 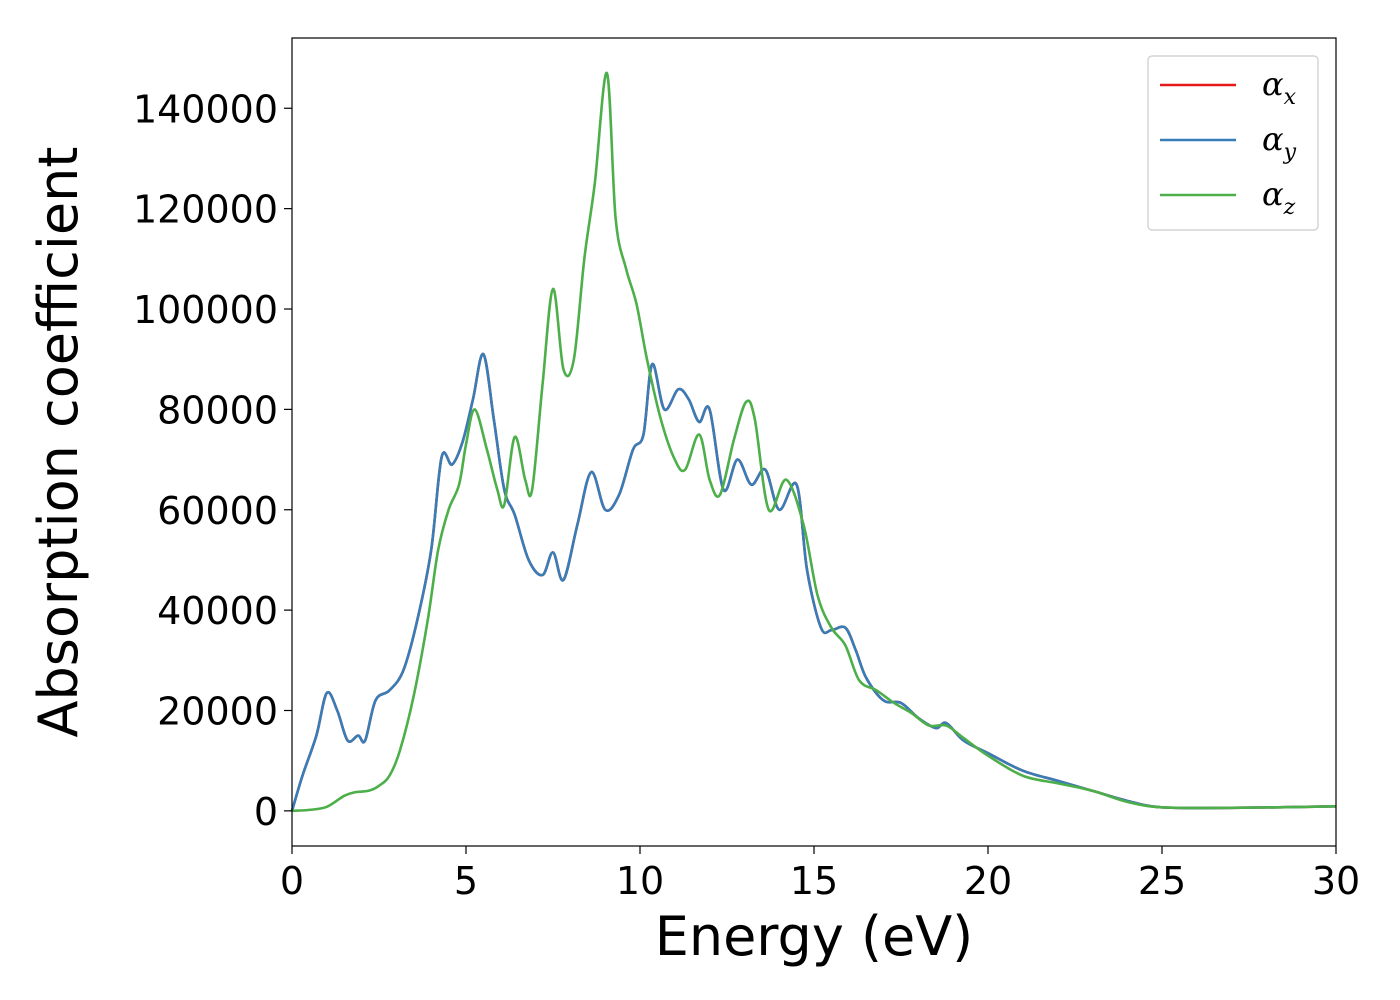 I want to click on y-tick-label: 140000, so click(x=205, y=109).